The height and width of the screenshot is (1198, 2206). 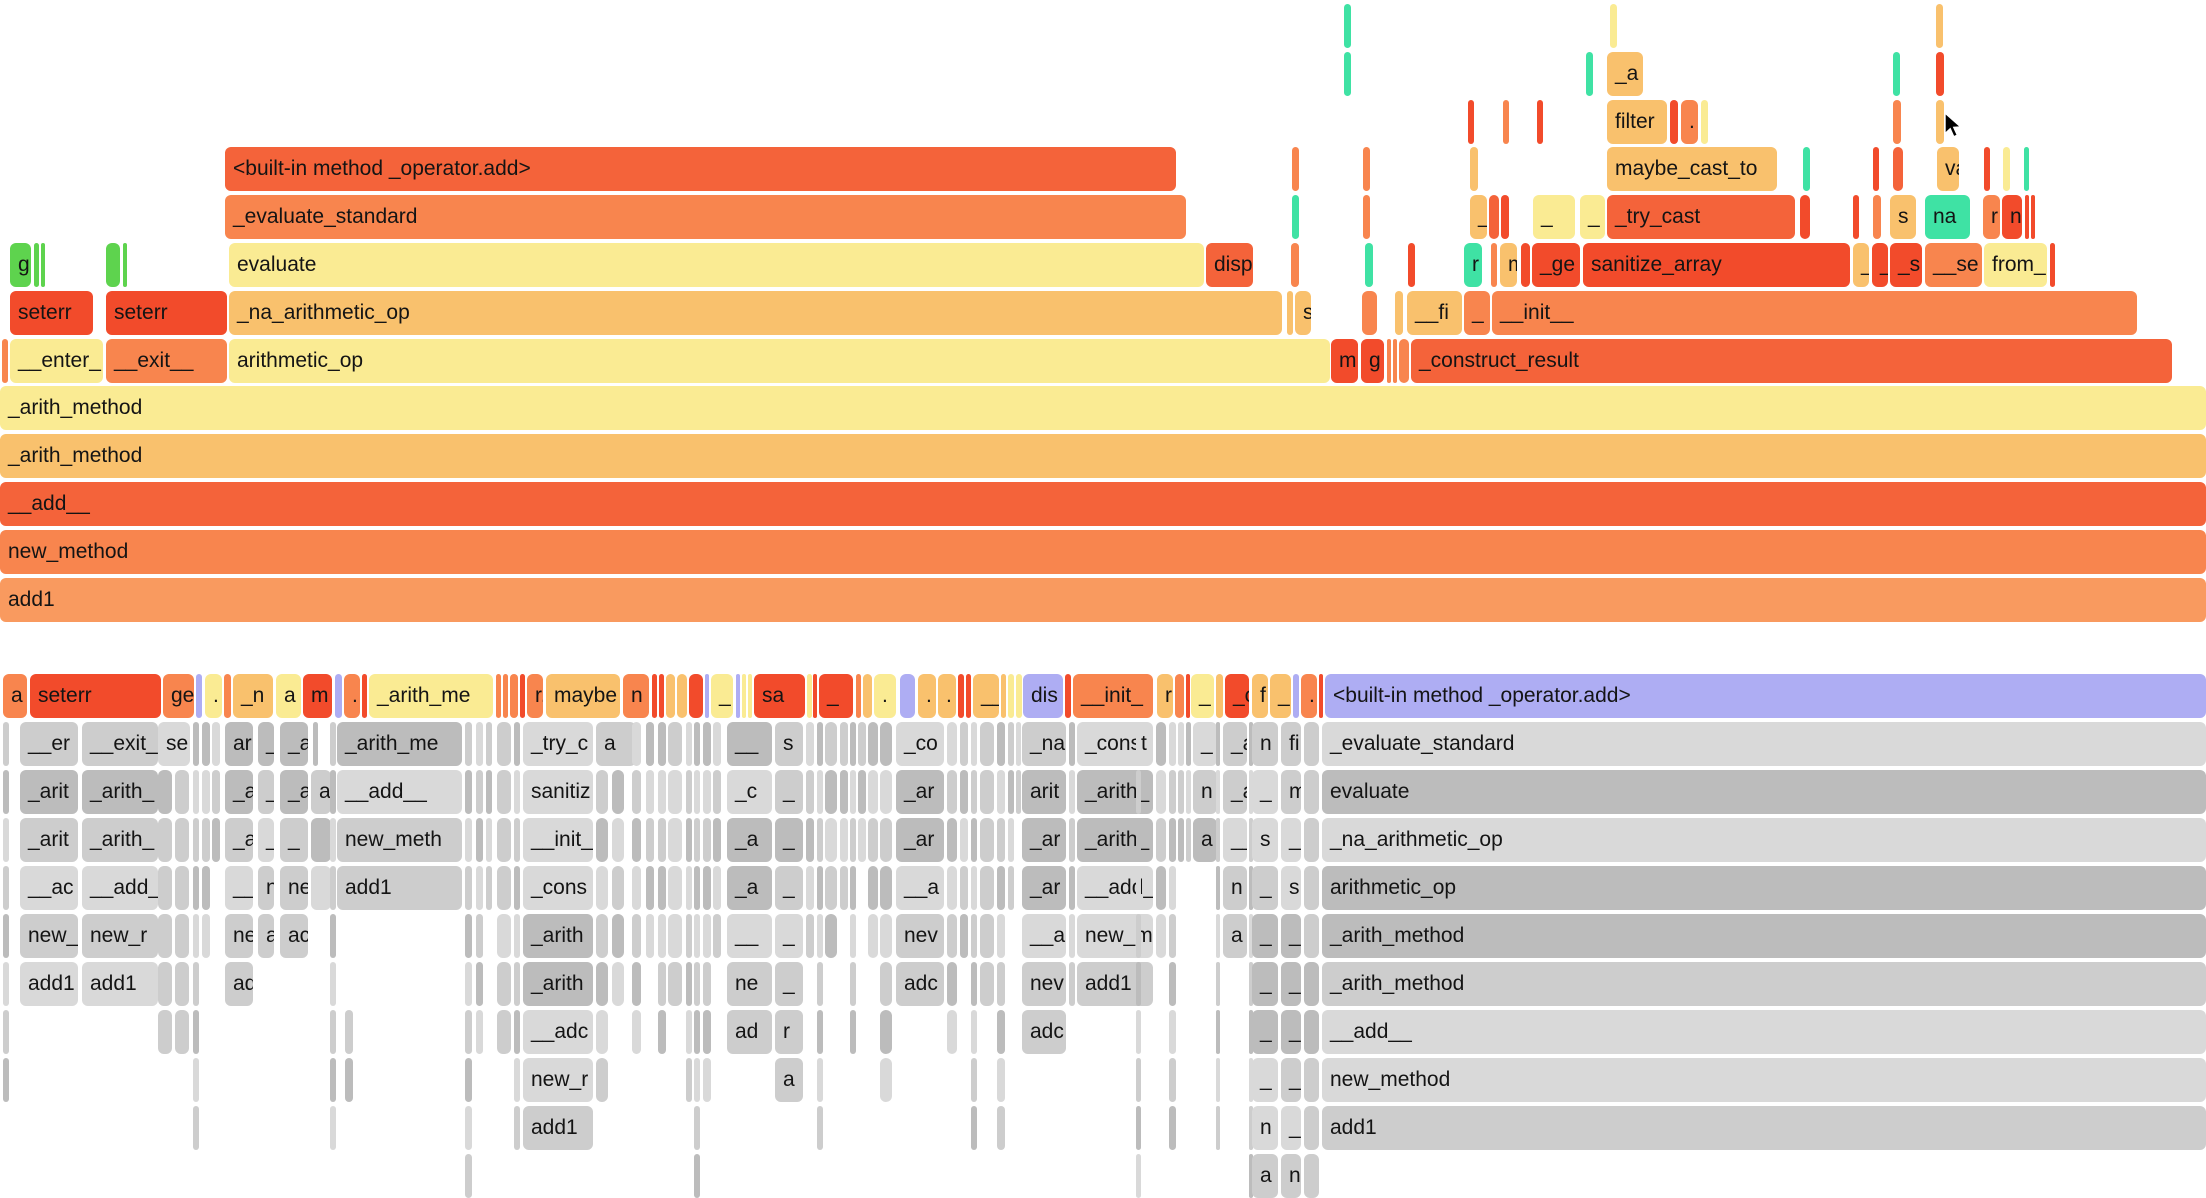 What do you see at coordinates (1473, 265) in the screenshot?
I see `flame-frame: r` at bounding box center [1473, 265].